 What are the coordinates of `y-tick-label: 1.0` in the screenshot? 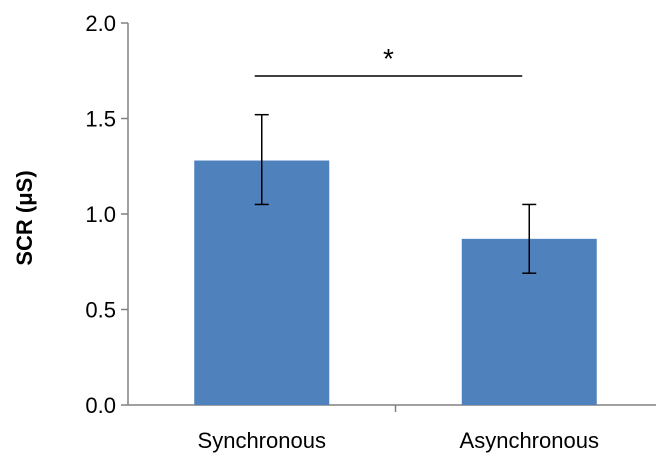 It's located at (100, 214).